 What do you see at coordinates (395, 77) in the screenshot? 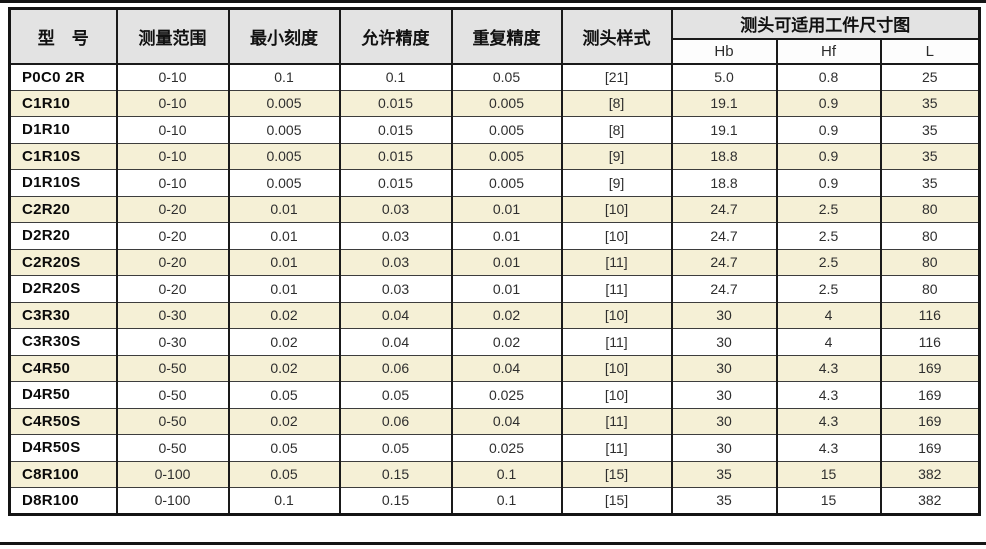
I see `value-cell: 0.1` at bounding box center [395, 77].